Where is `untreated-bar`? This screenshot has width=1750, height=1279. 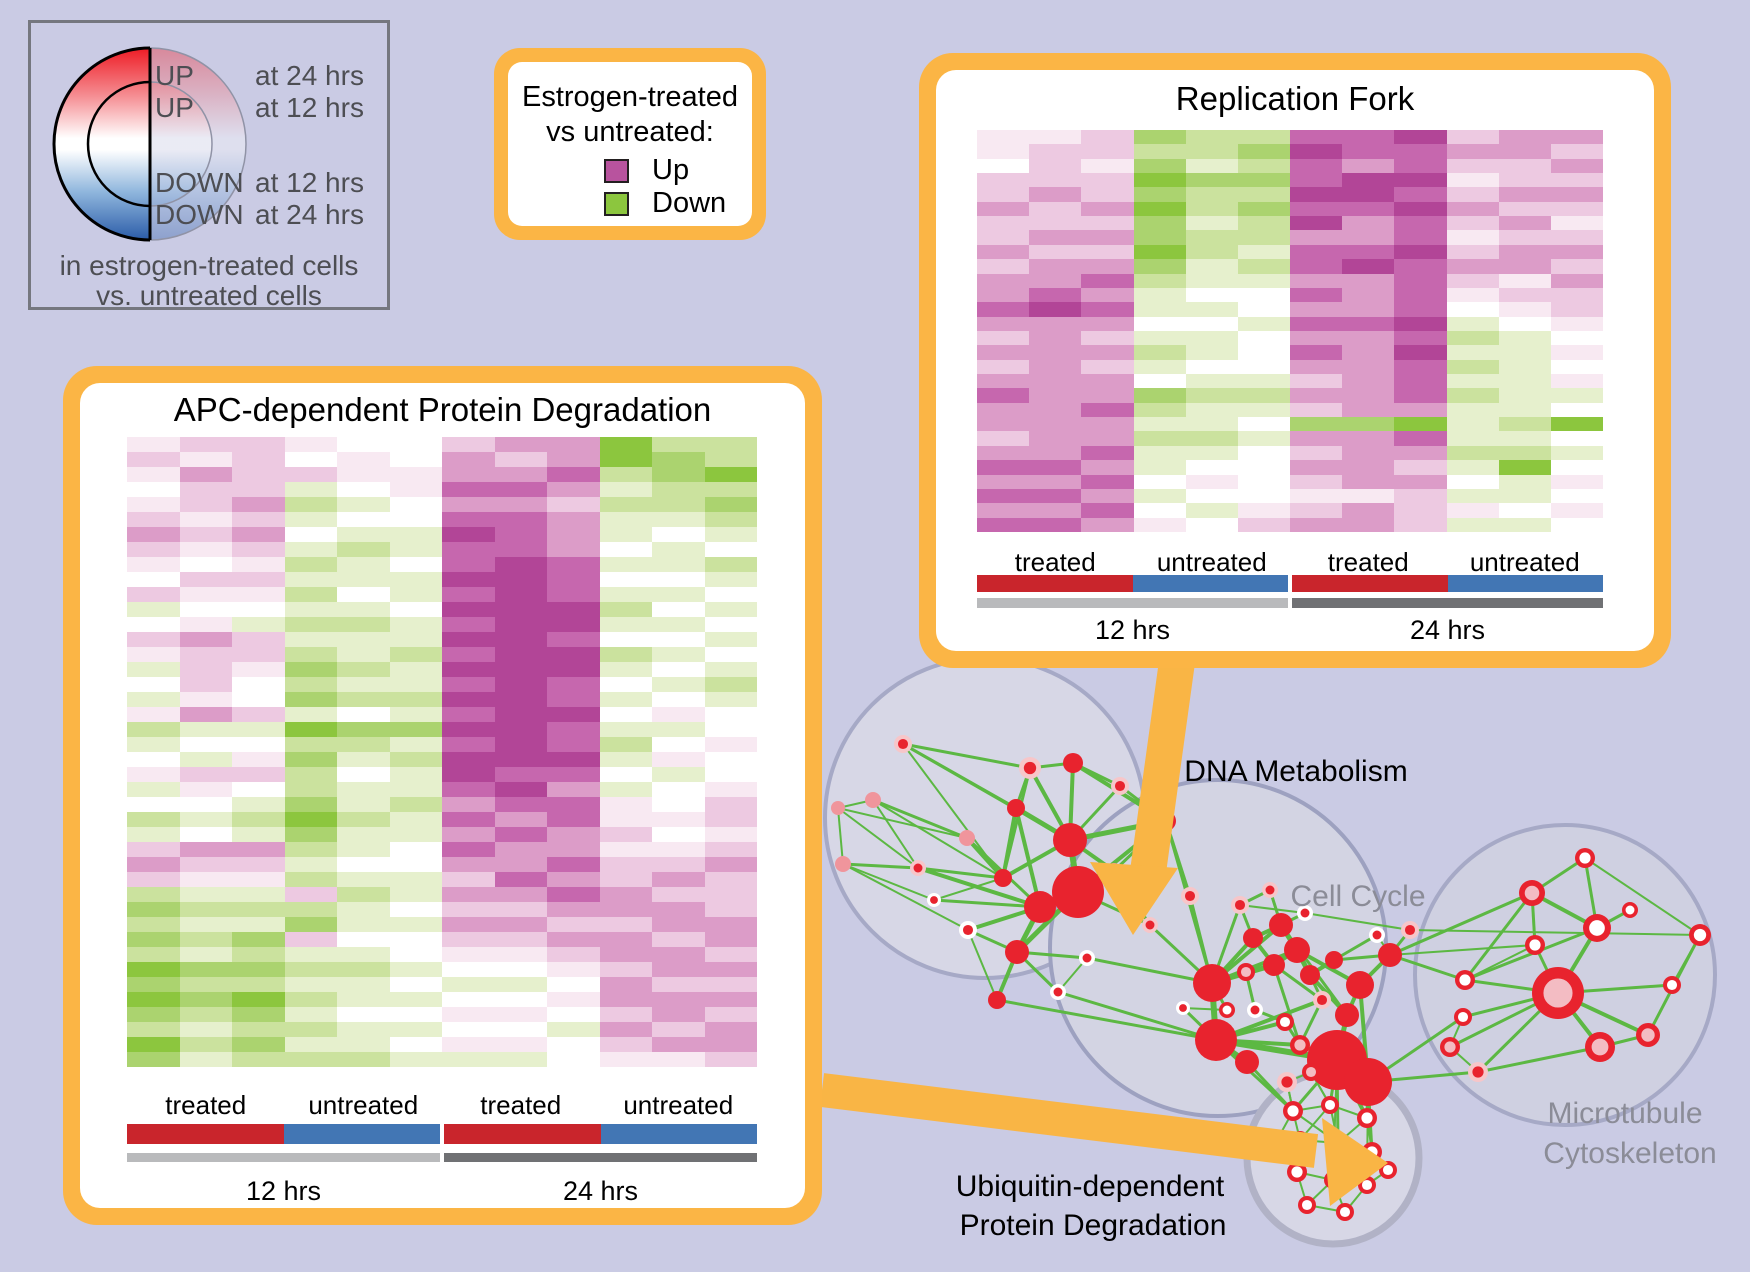 untreated-bar is located at coordinates (678, 1134).